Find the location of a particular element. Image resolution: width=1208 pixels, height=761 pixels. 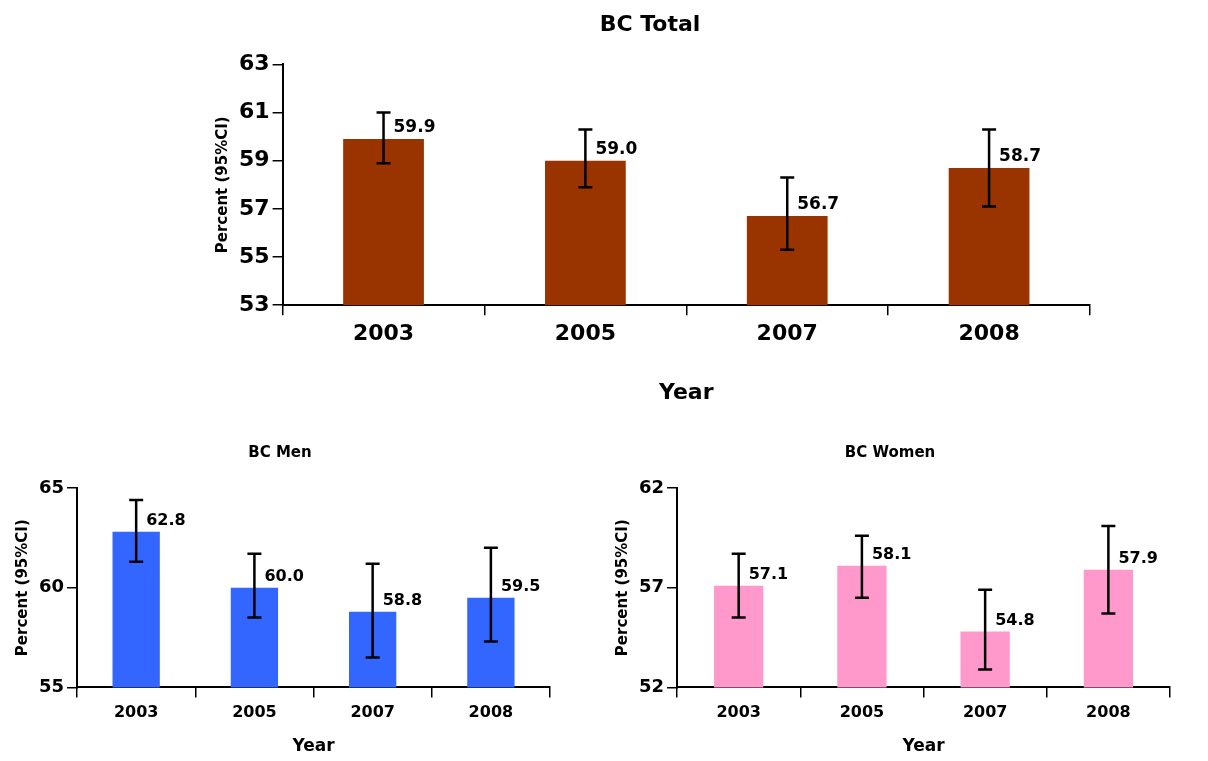

data-label: 57.1 is located at coordinates (768, 573).